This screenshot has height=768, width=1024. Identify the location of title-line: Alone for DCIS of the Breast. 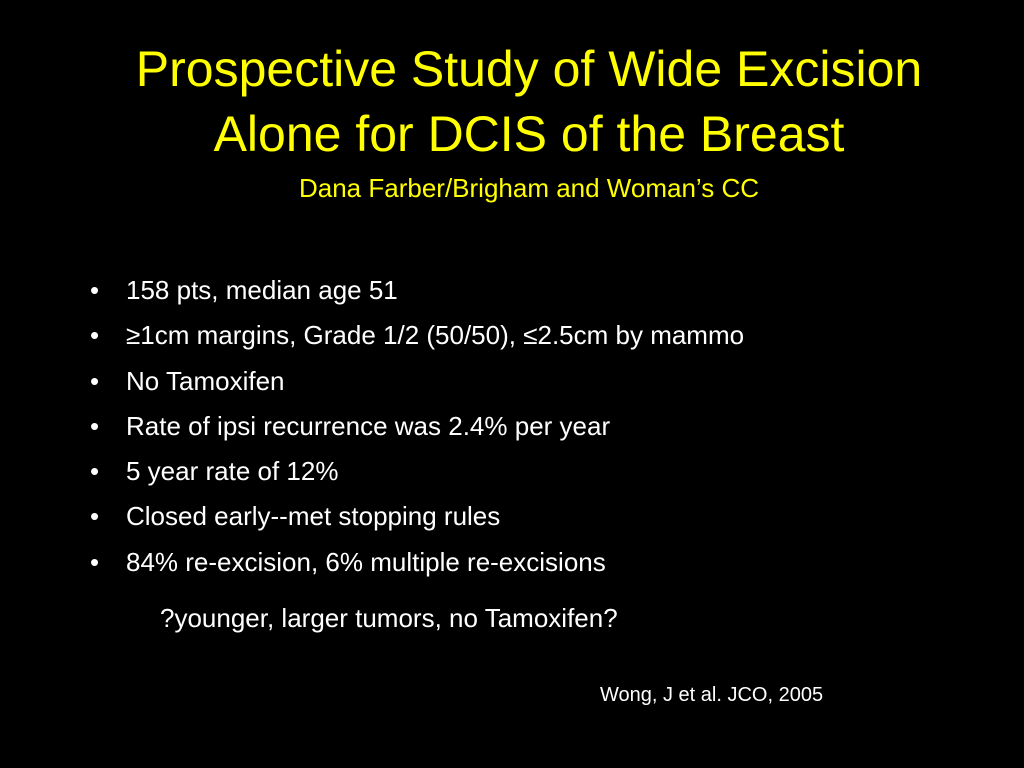
(529, 134).